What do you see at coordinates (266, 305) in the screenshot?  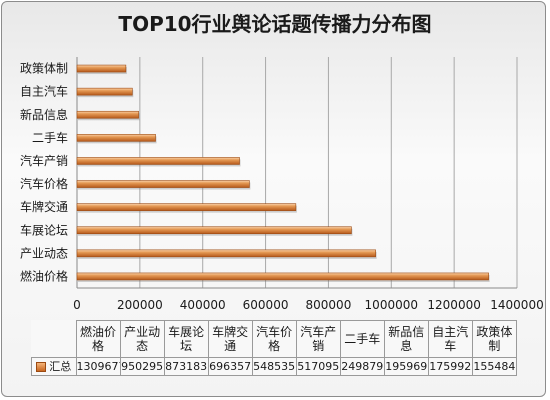 I see `x-tick-label: 600000` at bounding box center [266, 305].